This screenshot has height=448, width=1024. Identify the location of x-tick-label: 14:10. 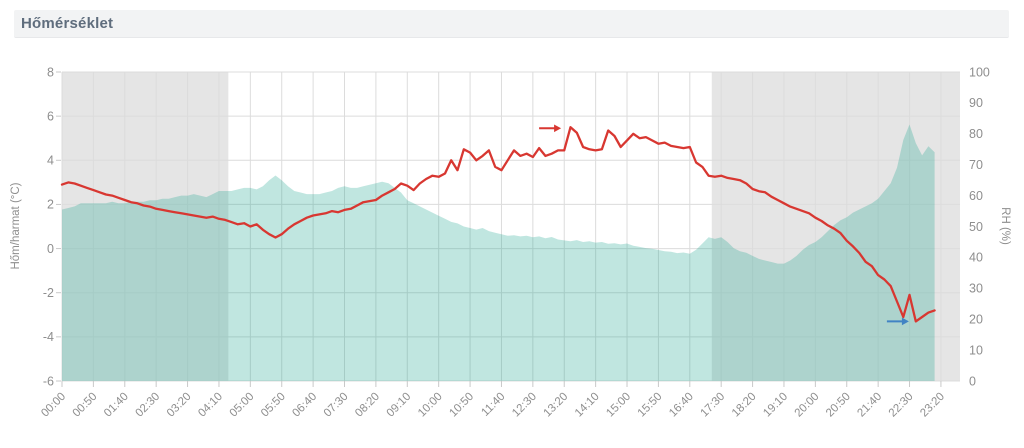
(587, 405).